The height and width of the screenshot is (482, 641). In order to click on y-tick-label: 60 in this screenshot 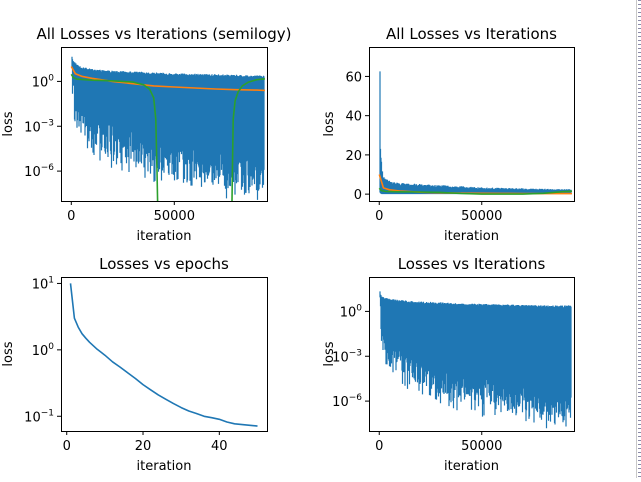, I will do `click(353, 77)`.